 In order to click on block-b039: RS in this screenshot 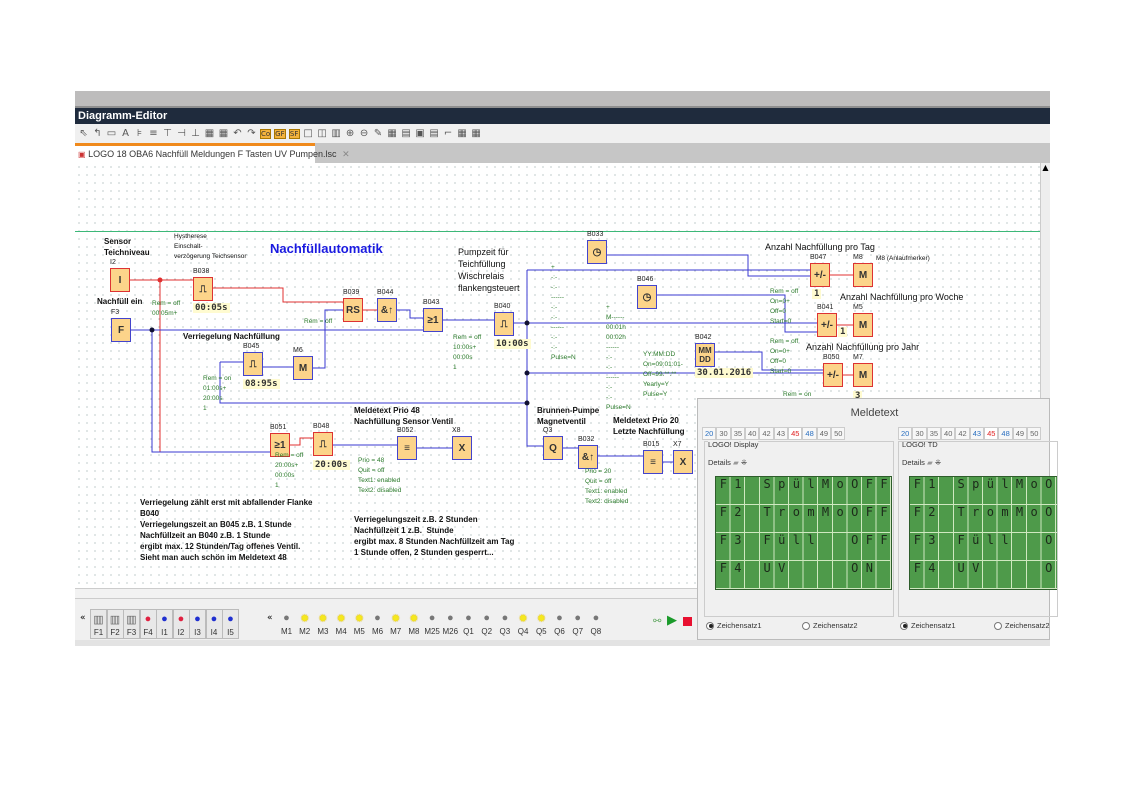, I will do `click(353, 310)`.